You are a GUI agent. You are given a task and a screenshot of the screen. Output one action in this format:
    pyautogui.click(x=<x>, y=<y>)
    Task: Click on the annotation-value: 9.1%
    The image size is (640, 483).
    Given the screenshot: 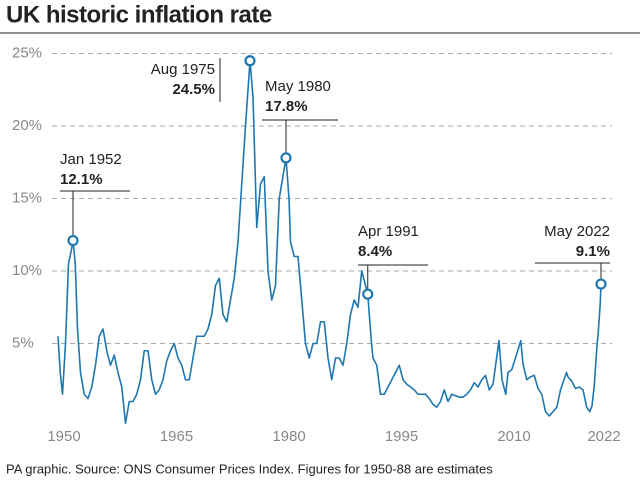 What is the action you would take?
    pyautogui.click(x=593, y=251)
    